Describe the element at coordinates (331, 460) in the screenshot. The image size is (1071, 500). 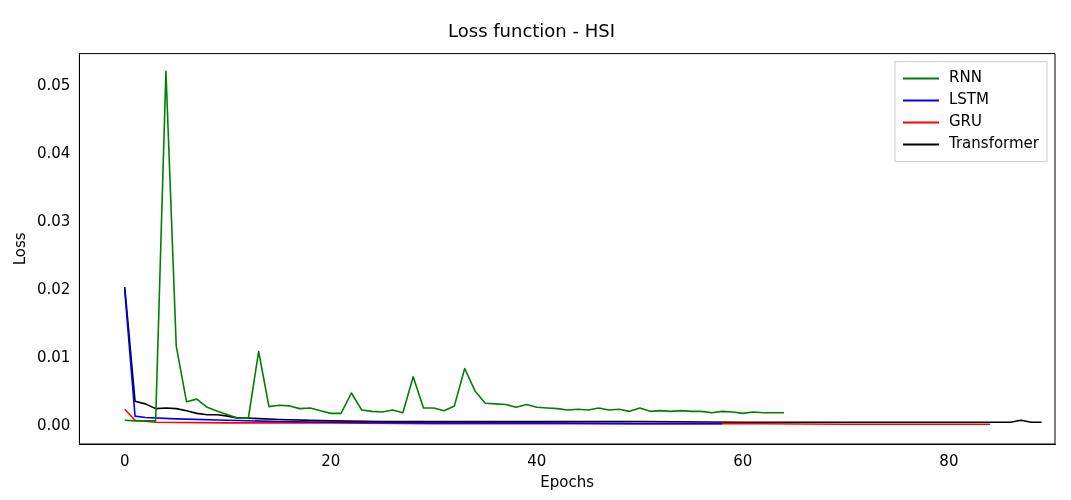
I see `x-tick-label: 20` at that location.